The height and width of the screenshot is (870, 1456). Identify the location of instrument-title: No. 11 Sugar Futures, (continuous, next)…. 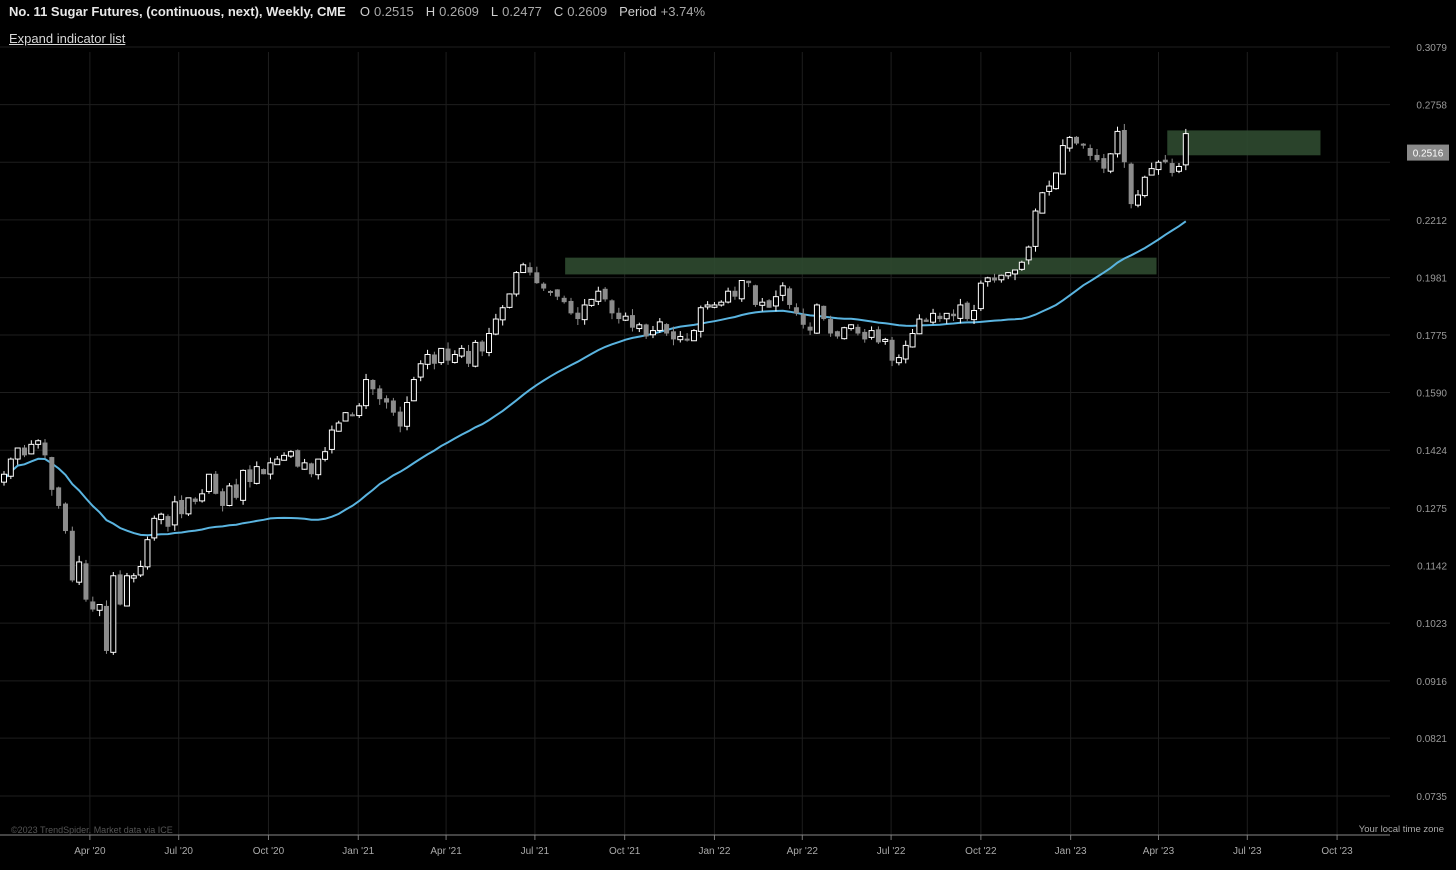
(177, 11).